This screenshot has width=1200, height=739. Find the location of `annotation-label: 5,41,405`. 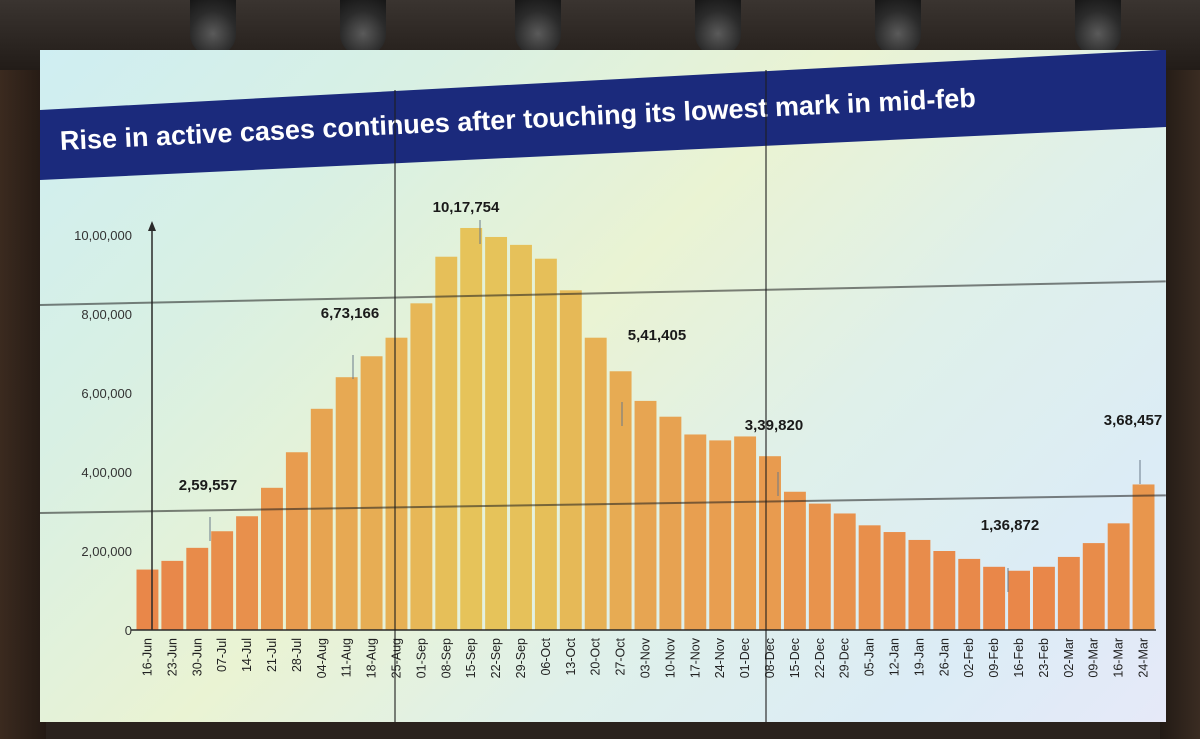

annotation-label: 5,41,405 is located at coordinates (657, 335).